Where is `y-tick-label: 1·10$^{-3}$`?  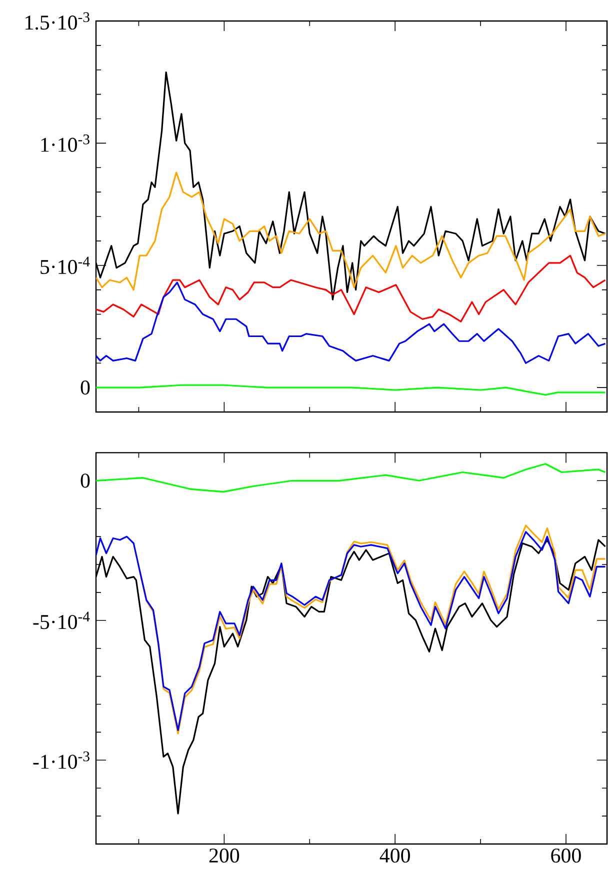
y-tick-label: 1·10$^{-3}$ is located at coordinates (65, 143).